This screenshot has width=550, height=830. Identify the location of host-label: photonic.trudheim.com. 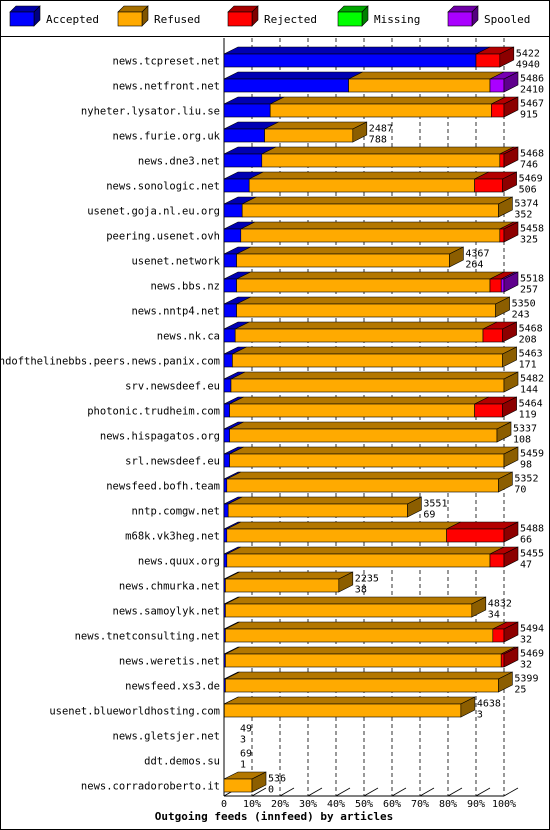
(153, 412).